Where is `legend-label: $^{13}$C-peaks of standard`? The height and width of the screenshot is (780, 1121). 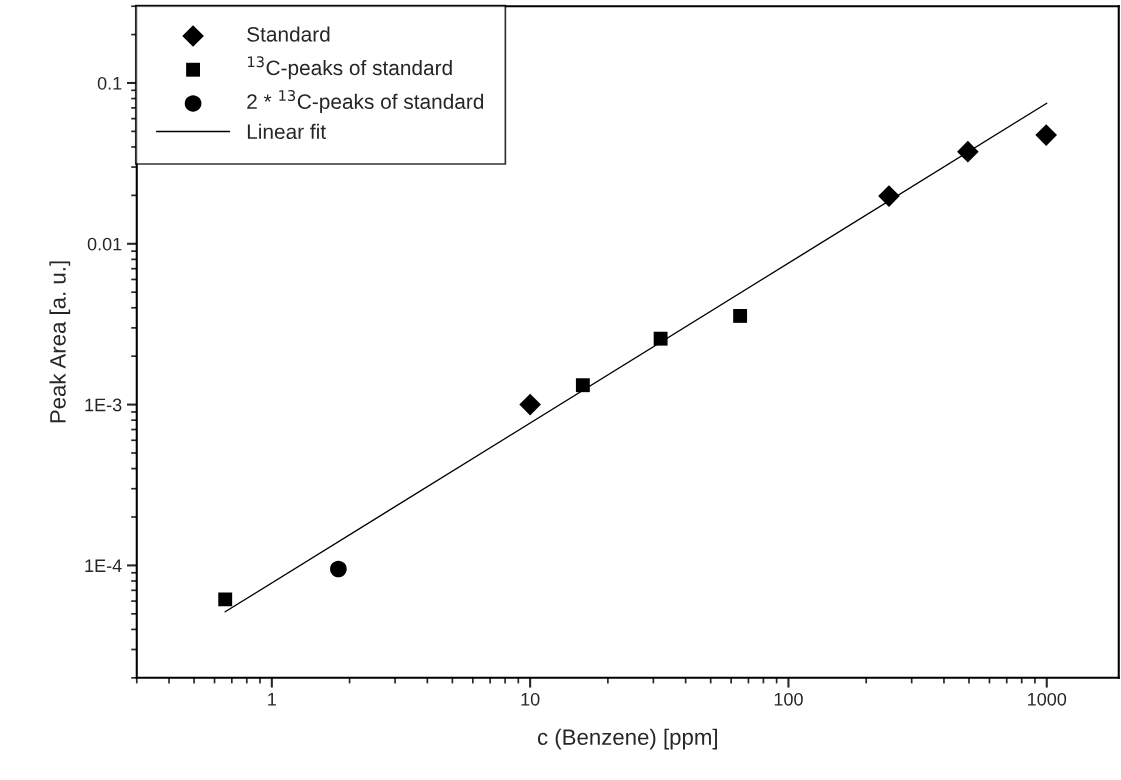 legend-label: $^{13}$C-peaks of standard is located at coordinates (350, 68).